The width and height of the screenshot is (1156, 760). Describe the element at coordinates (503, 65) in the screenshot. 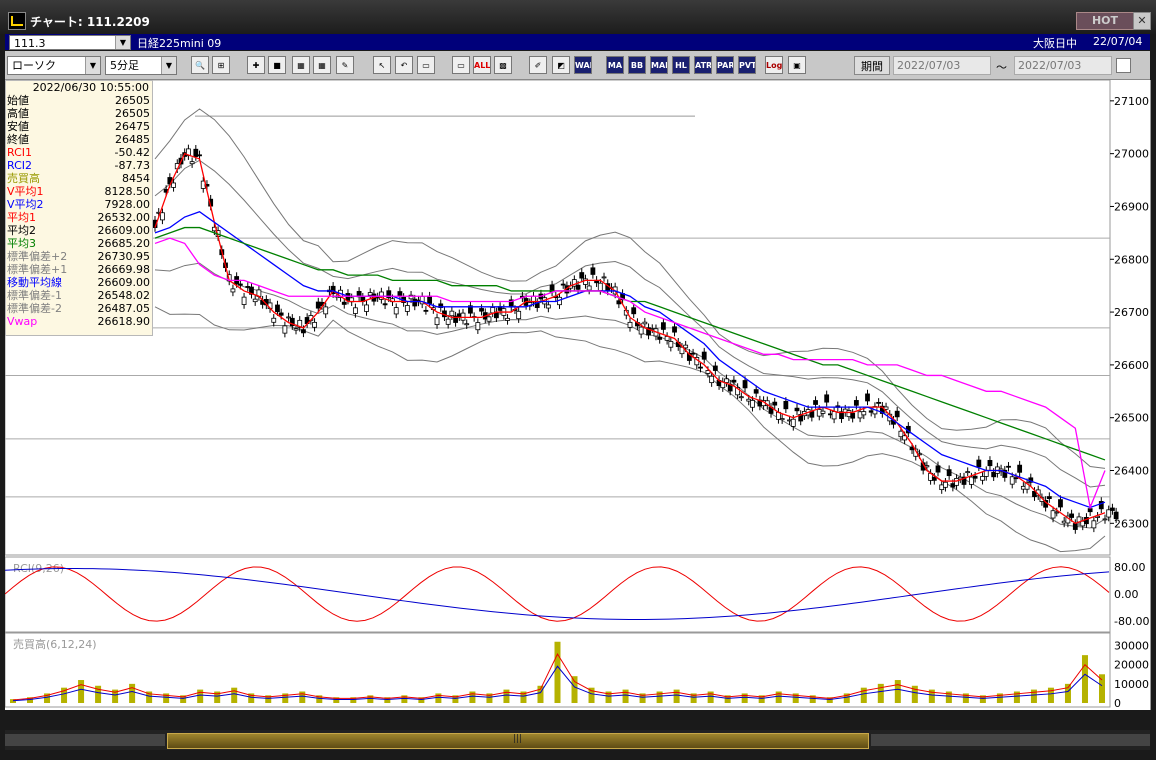

I see `tool-grid-icon: ▩` at that location.